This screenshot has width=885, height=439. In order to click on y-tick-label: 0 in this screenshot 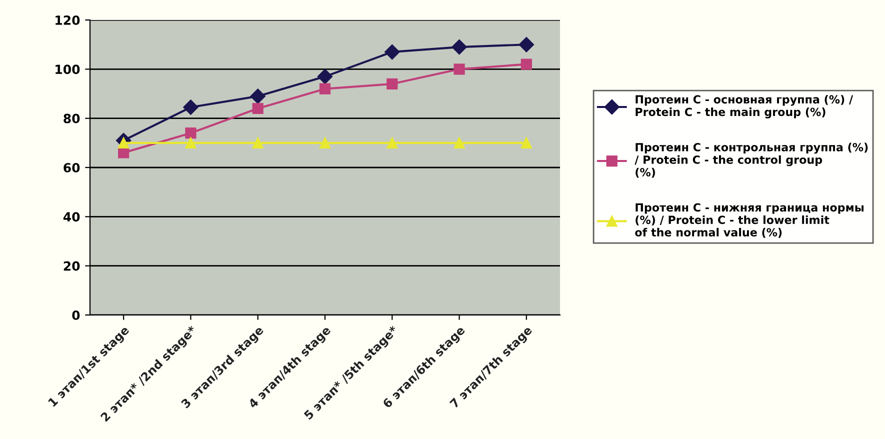, I will do `click(76, 315)`.